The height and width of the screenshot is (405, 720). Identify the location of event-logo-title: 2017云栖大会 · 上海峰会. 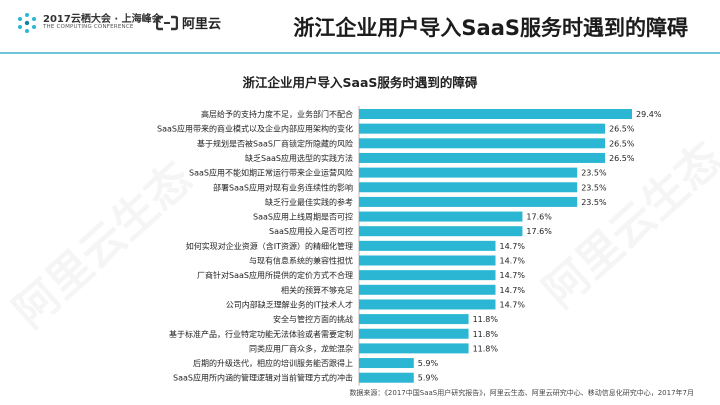
(102, 19).